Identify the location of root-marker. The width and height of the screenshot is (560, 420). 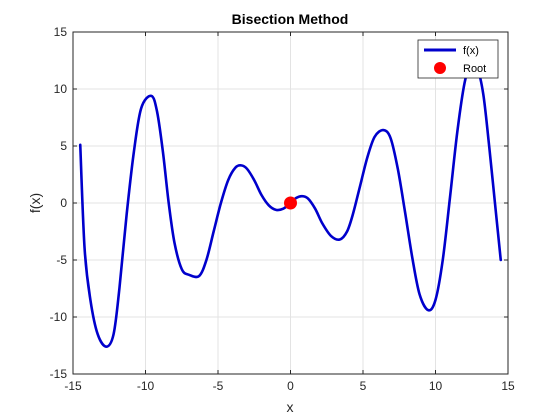
(290, 203).